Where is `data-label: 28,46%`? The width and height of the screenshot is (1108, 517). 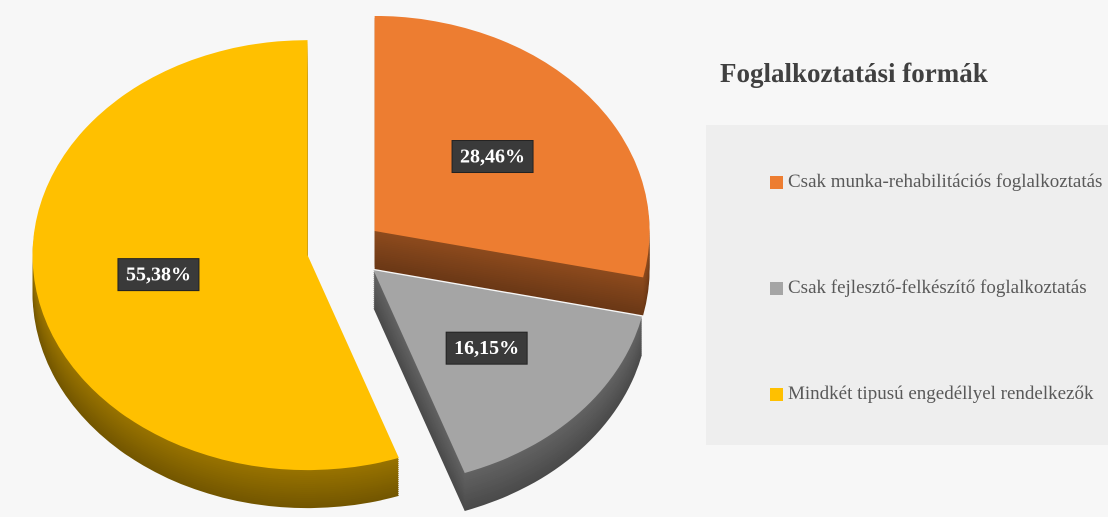 data-label: 28,46% is located at coordinates (492, 157).